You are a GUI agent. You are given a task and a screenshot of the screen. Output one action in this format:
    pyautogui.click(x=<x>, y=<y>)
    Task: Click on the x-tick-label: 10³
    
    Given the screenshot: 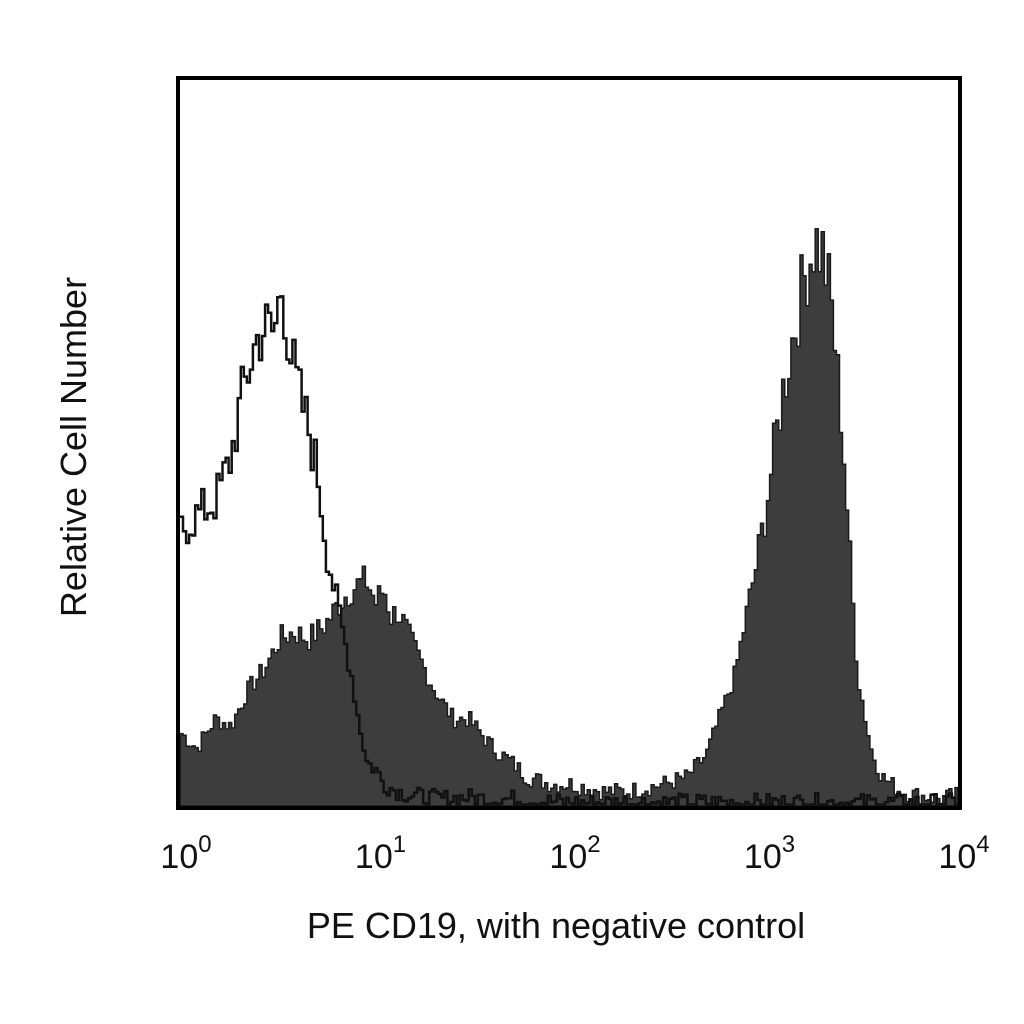 What is the action you would take?
    pyautogui.click(x=769, y=853)
    